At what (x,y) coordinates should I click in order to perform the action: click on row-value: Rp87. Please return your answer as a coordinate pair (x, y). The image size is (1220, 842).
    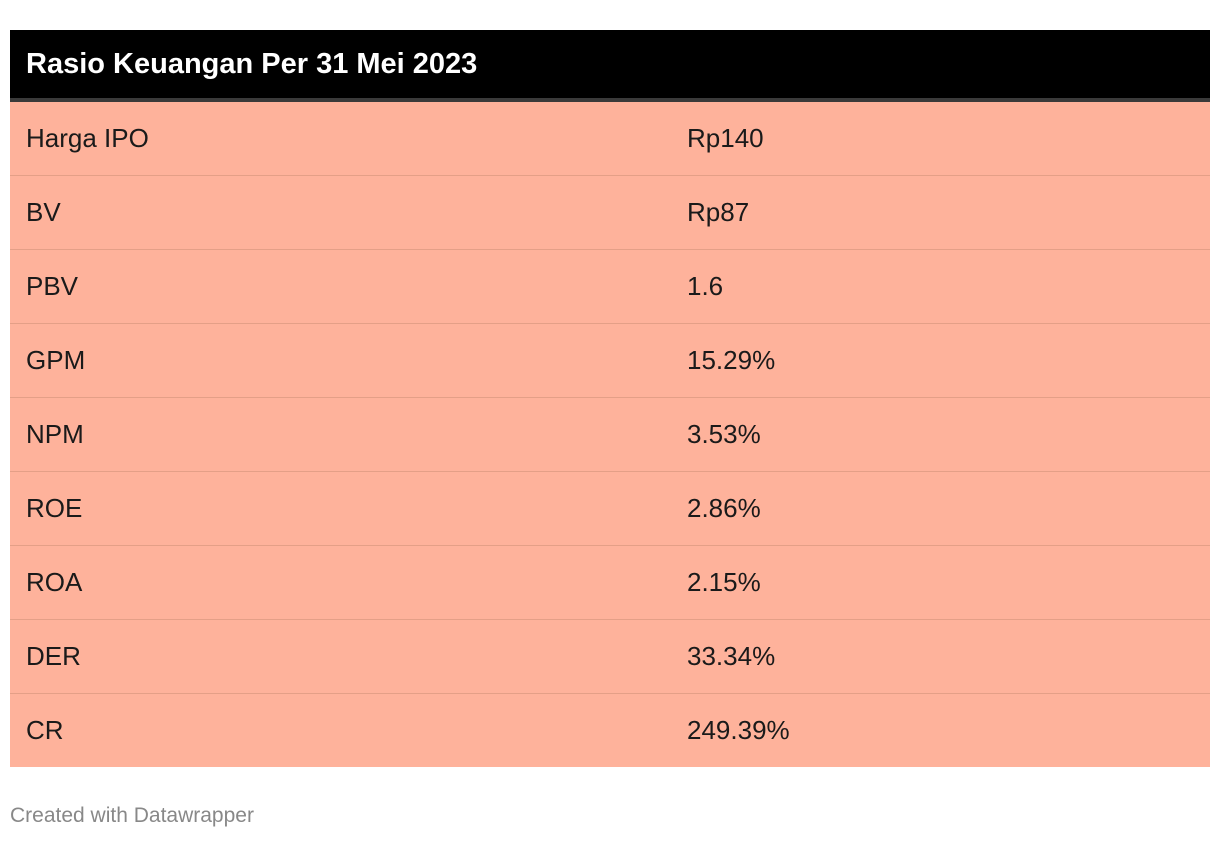
    Looking at the image, I should click on (718, 212).